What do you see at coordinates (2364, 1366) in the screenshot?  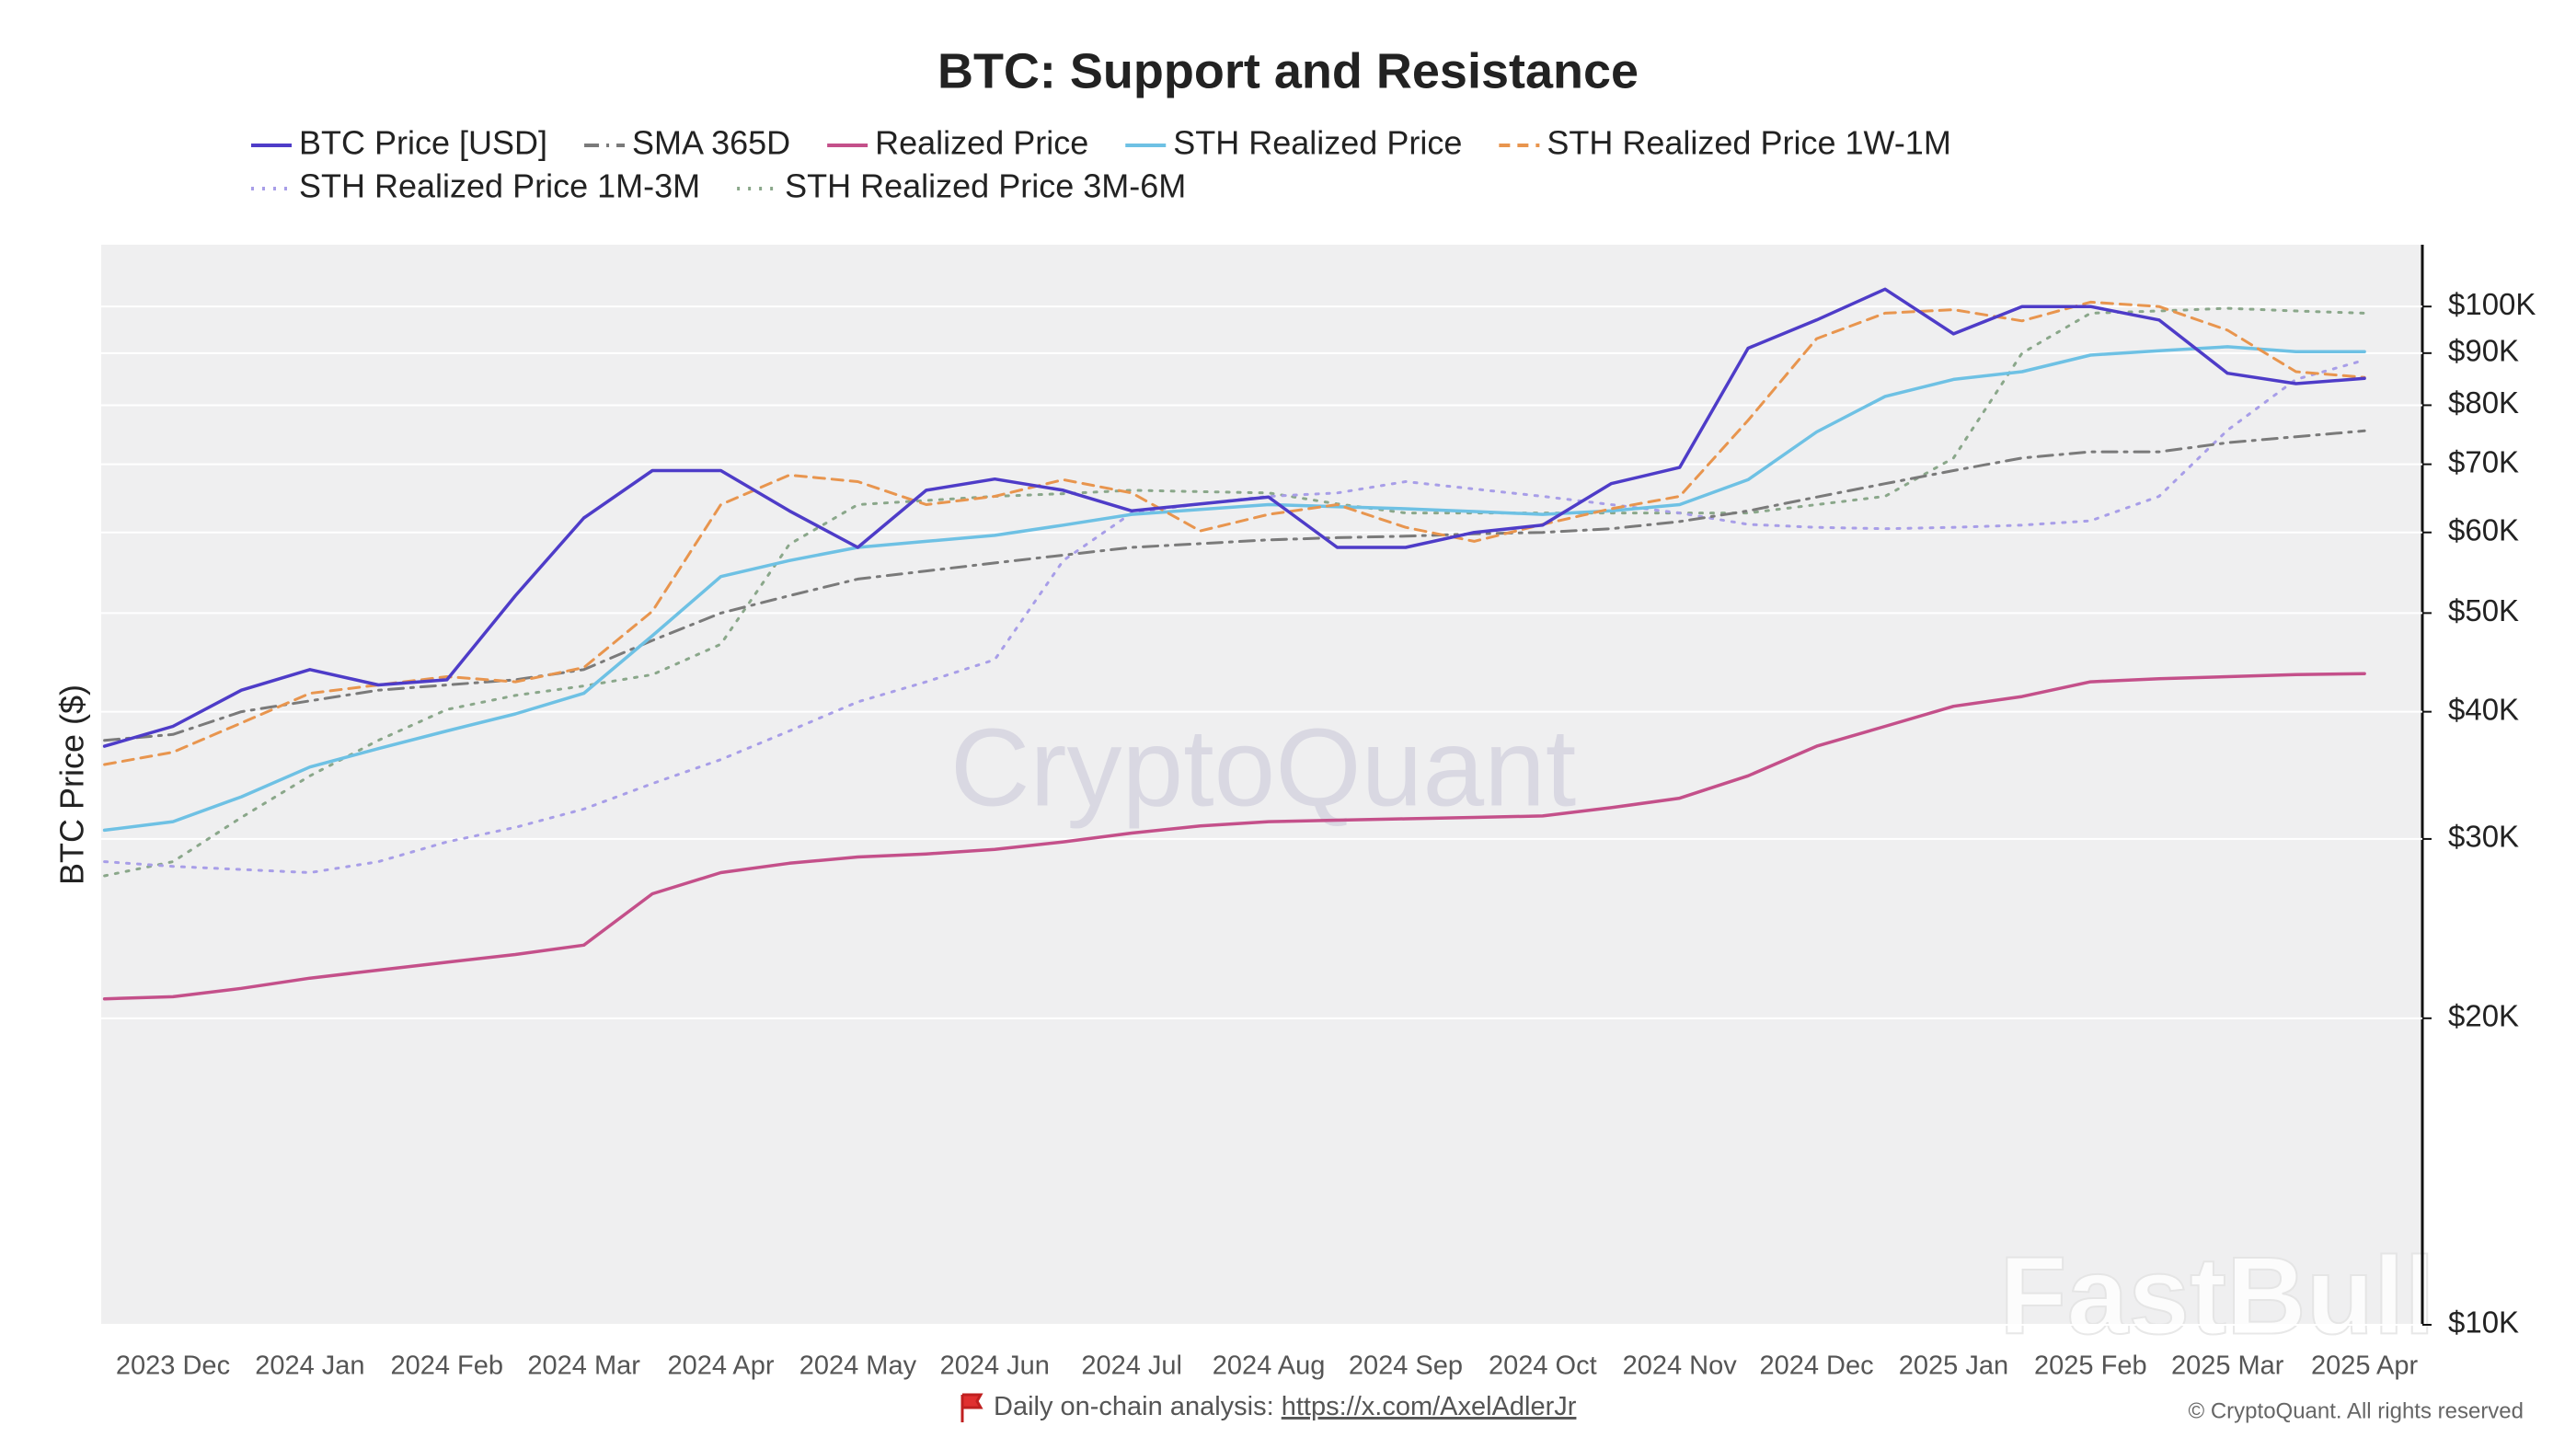 I see `x-tick-label: 2025 Apr` at bounding box center [2364, 1366].